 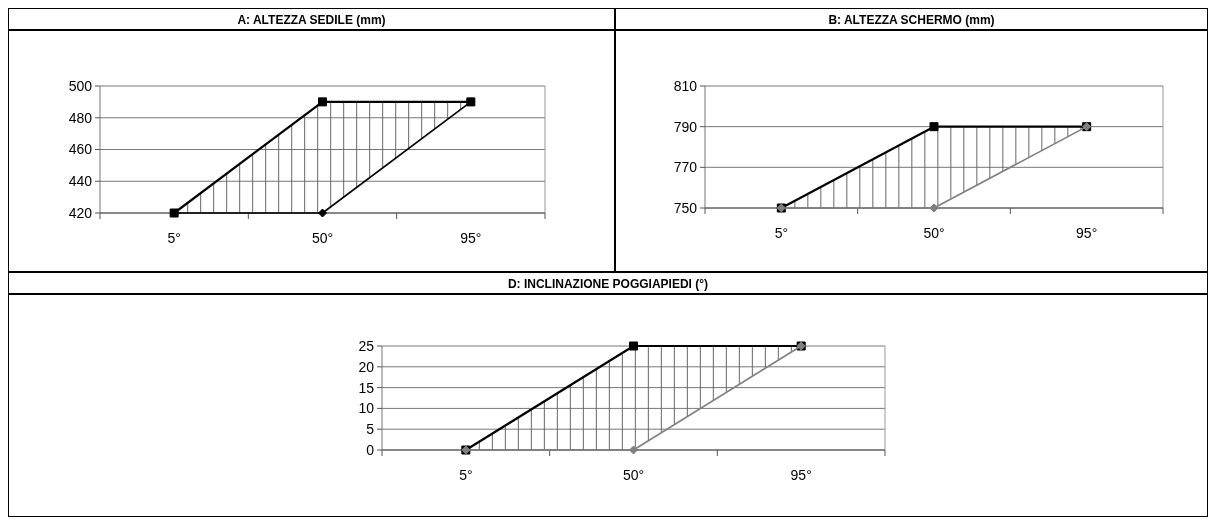 What do you see at coordinates (685, 167) in the screenshot?
I see `y-tick-label: 770` at bounding box center [685, 167].